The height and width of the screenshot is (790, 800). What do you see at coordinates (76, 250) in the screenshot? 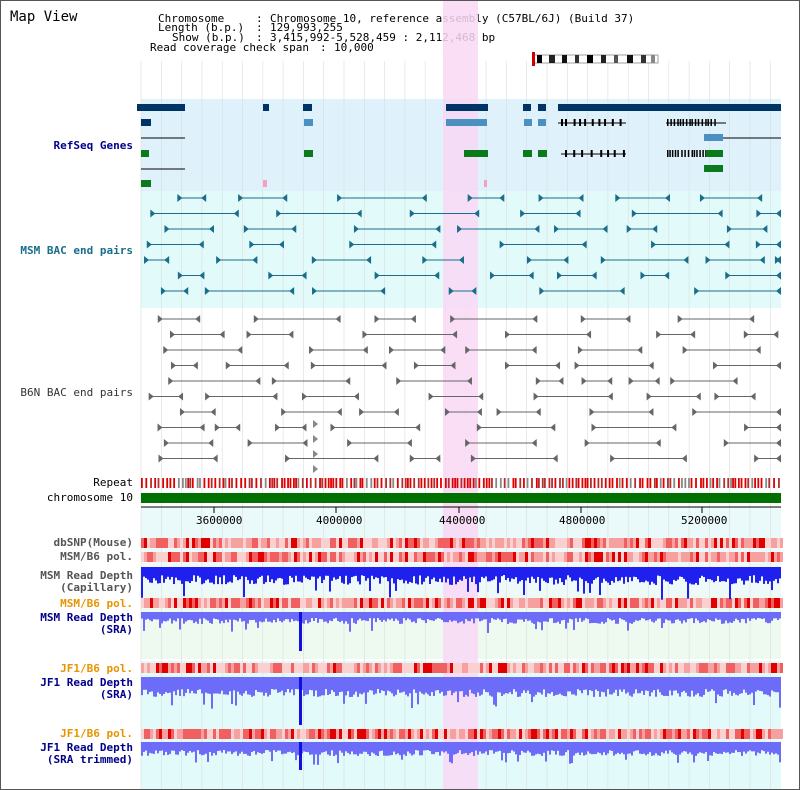
I see `track-label-msm-bac: MSM BAC end pairs` at bounding box center [76, 250].